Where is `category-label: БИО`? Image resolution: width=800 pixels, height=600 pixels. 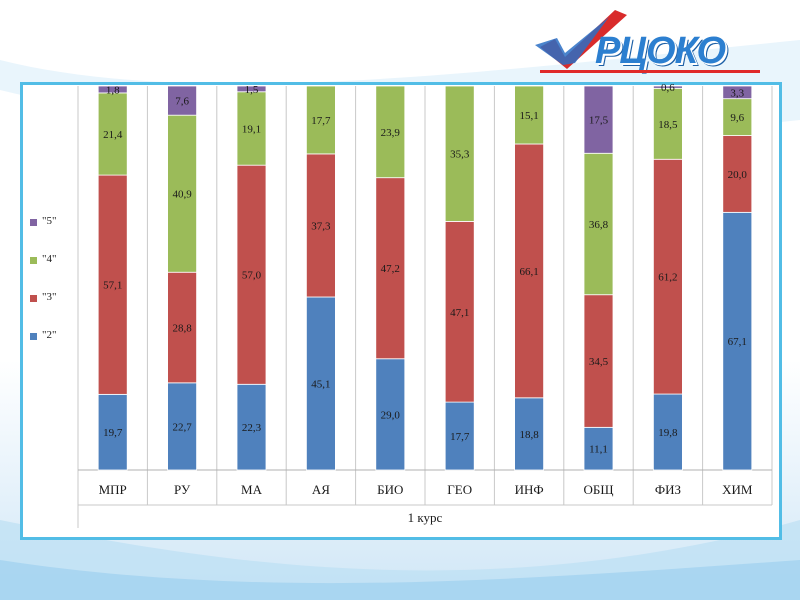 category-label: БИО is located at coordinates (390, 489).